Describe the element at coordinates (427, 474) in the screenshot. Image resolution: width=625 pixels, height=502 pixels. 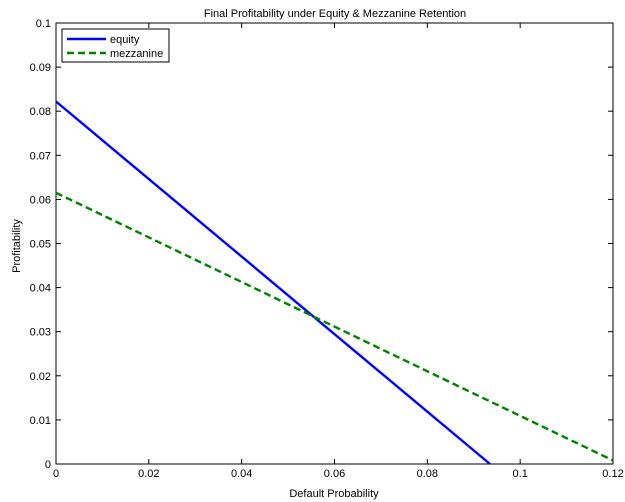
I see `x-tick-label: 0.08` at that location.